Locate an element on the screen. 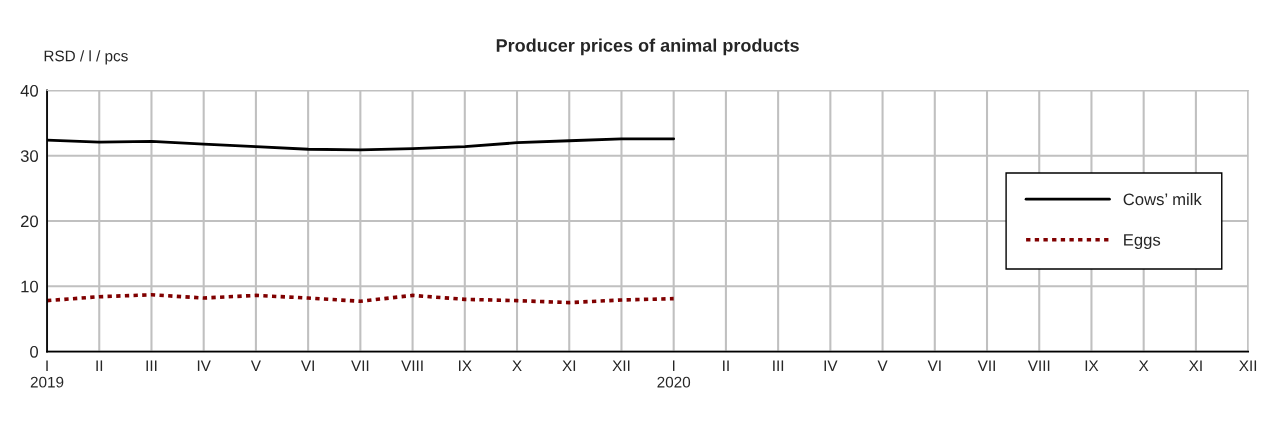 The width and height of the screenshot is (1271, 421). legend-label: Cows’ milk is located at coordinates (1162, 199).